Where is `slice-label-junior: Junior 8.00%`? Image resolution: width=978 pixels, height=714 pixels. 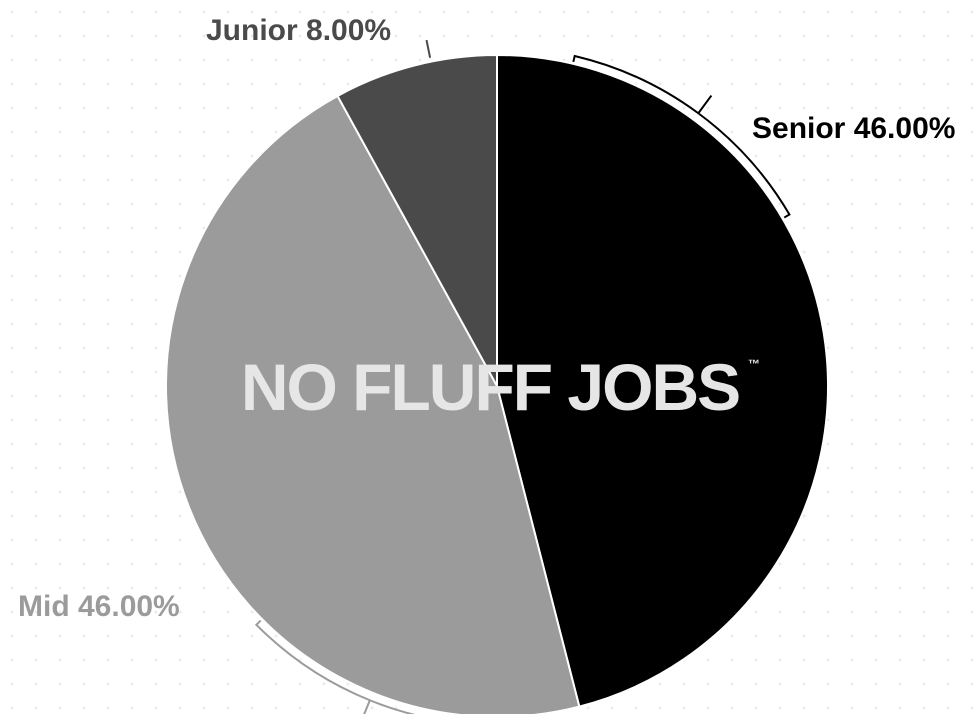
slice-label-junior: Junior 8.00% is located at coordinates (298, 30).